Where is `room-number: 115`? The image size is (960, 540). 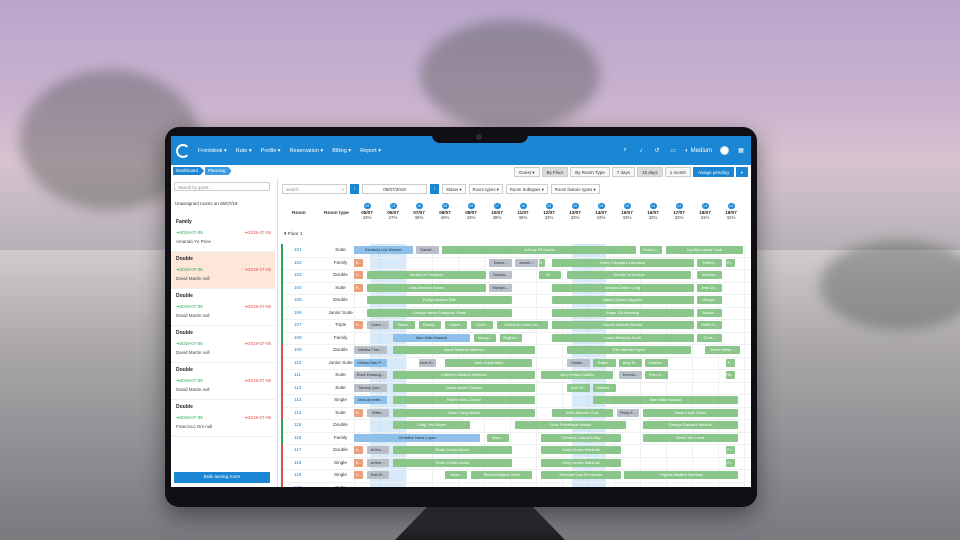
room-number: 115 is located at coordinates (298, 424).